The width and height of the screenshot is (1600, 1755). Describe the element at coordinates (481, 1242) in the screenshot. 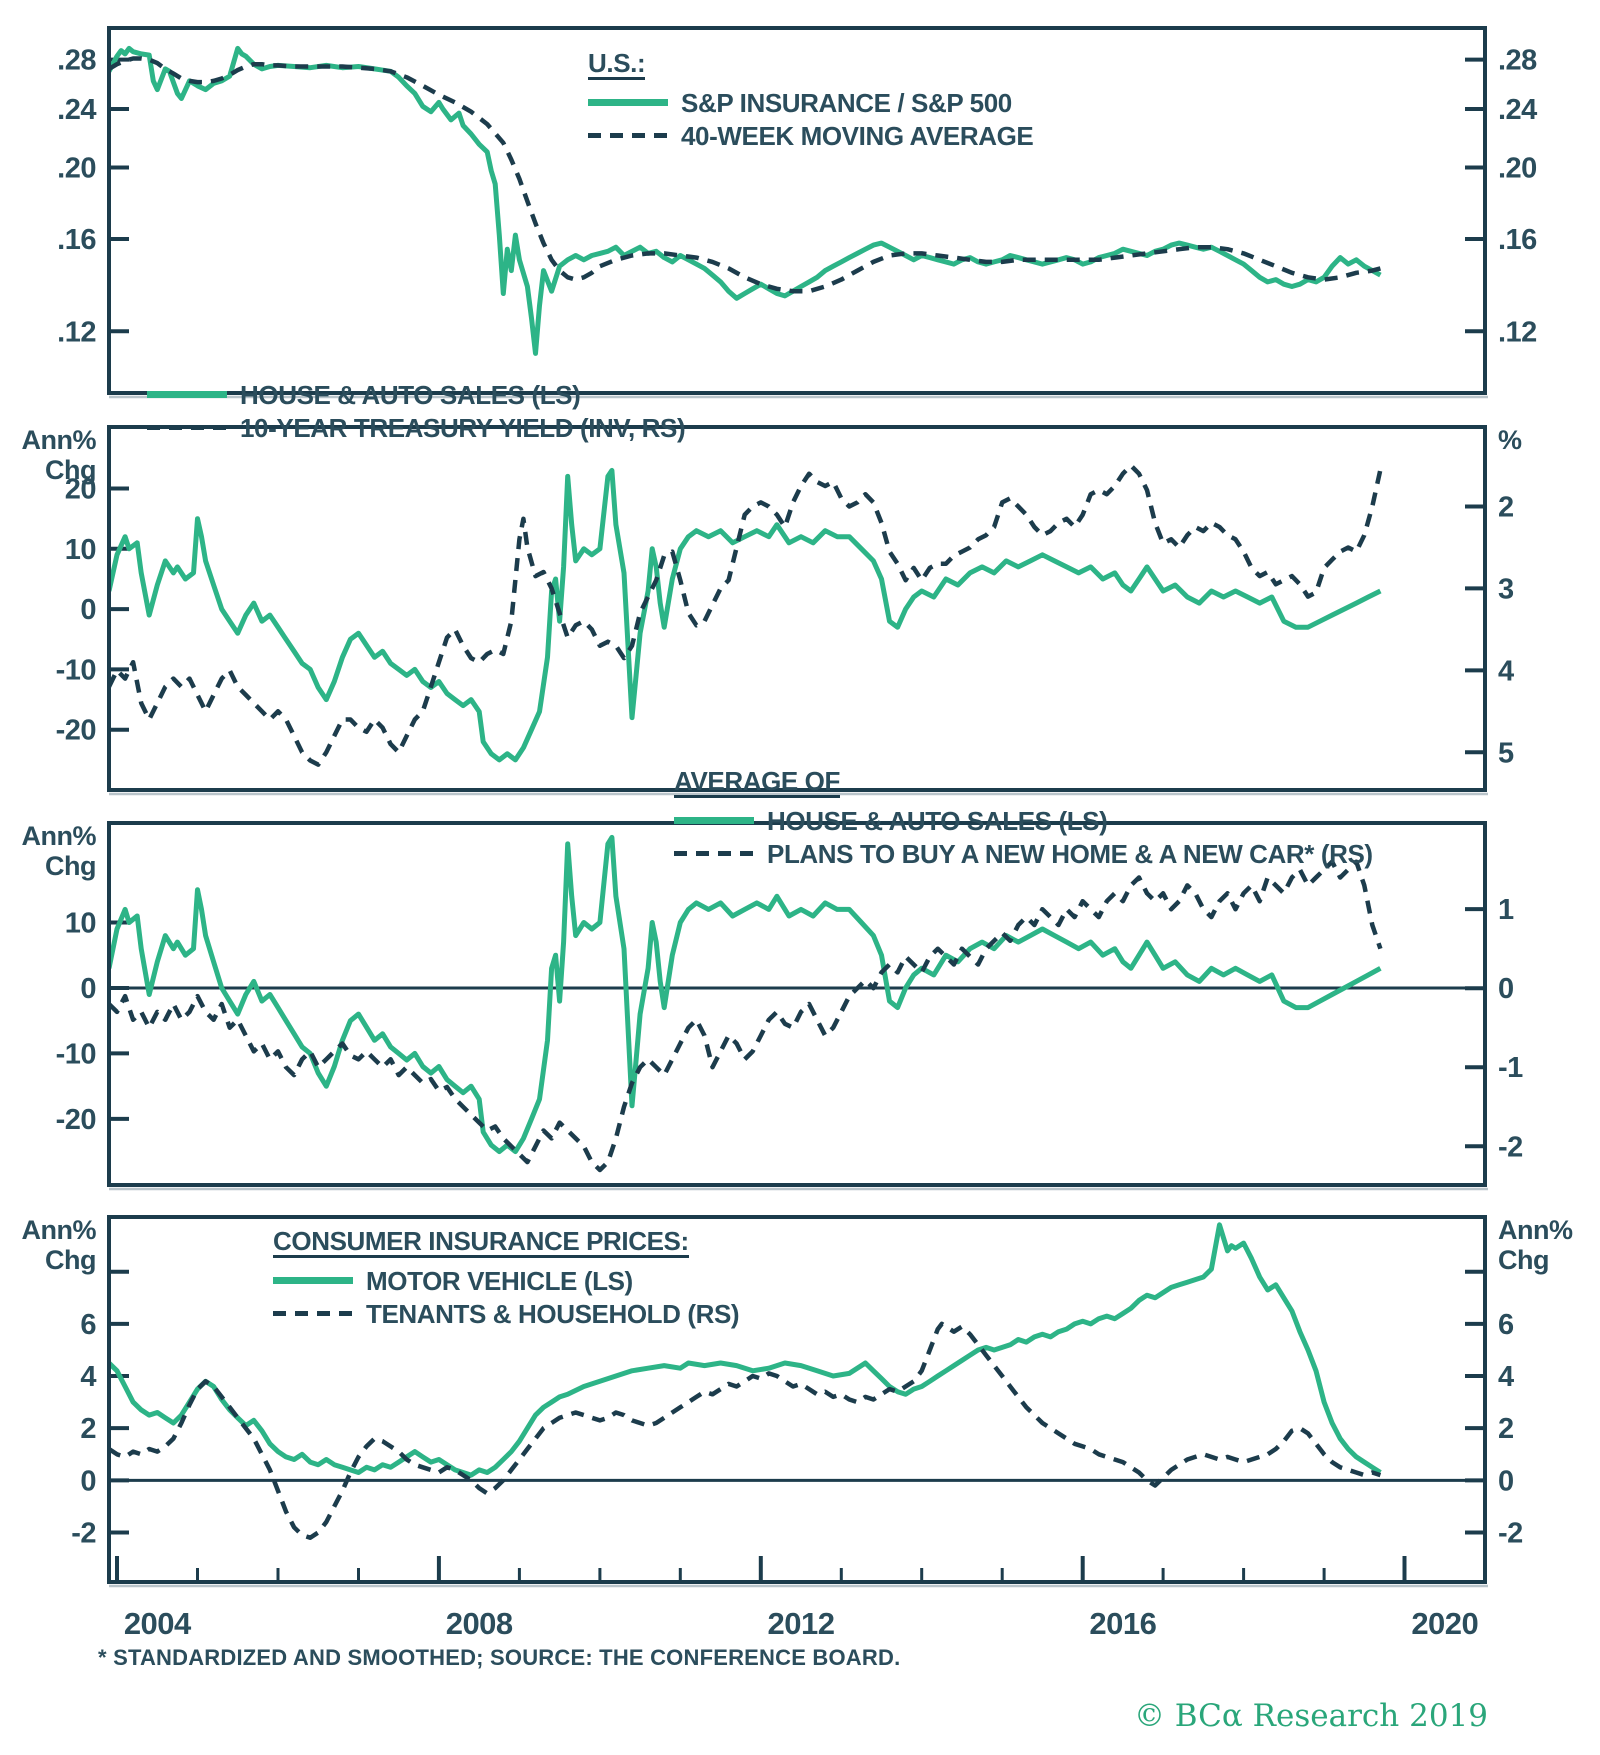

I see `legend-header: CONSUMER INSURANCE PRICES:` at that location.